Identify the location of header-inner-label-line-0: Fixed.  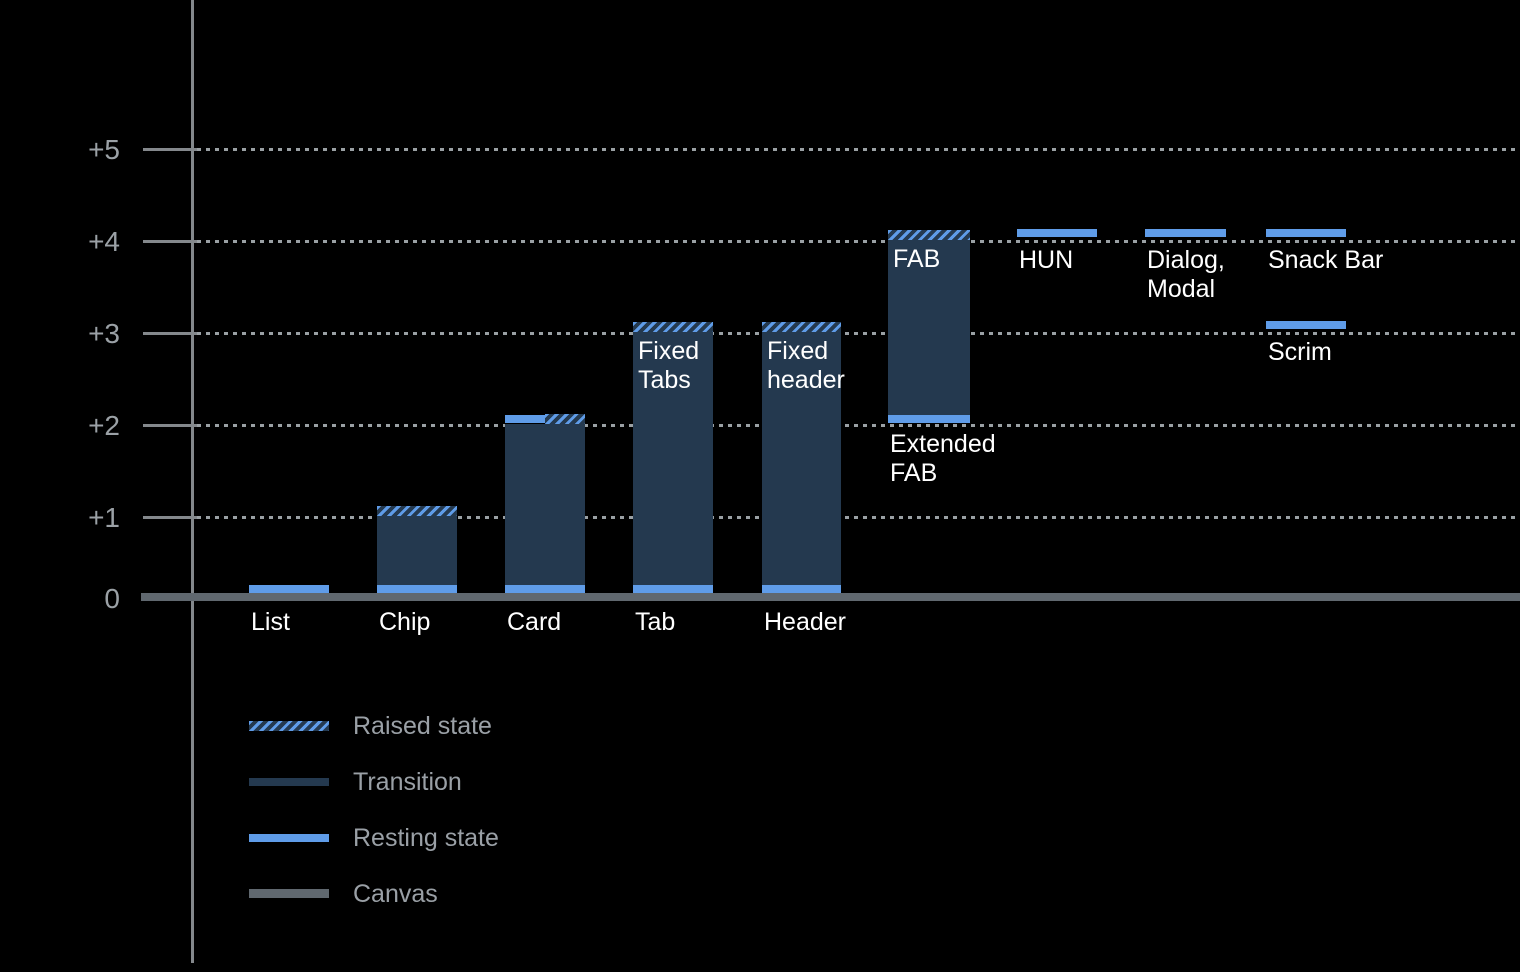
(798, 351).